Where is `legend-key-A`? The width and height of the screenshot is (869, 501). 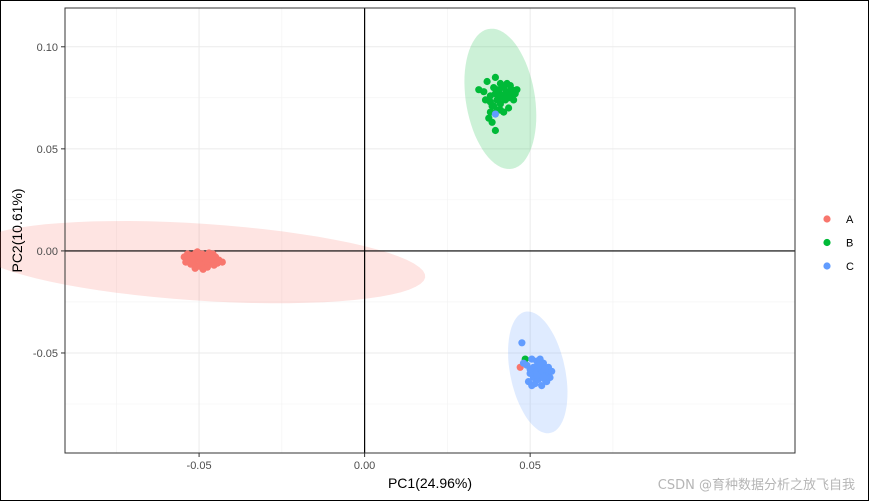
legend-key-A is located at coordinates (827, 219).